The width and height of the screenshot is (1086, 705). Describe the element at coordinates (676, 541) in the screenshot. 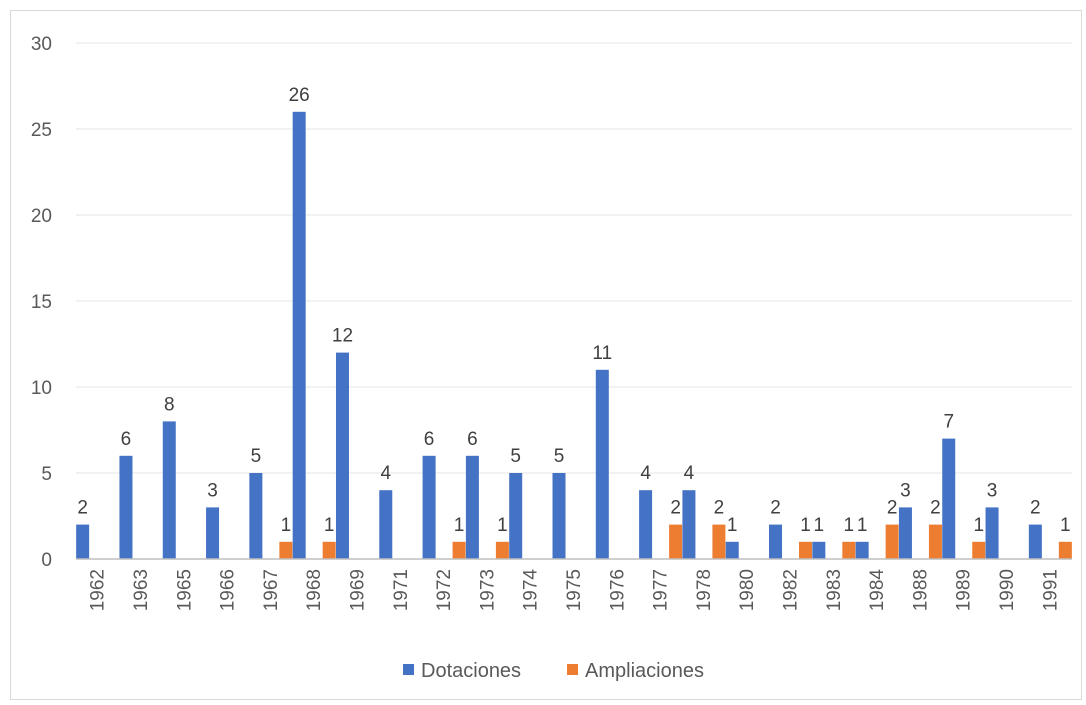

I see `bar-ampliaciones-1977` at that location.